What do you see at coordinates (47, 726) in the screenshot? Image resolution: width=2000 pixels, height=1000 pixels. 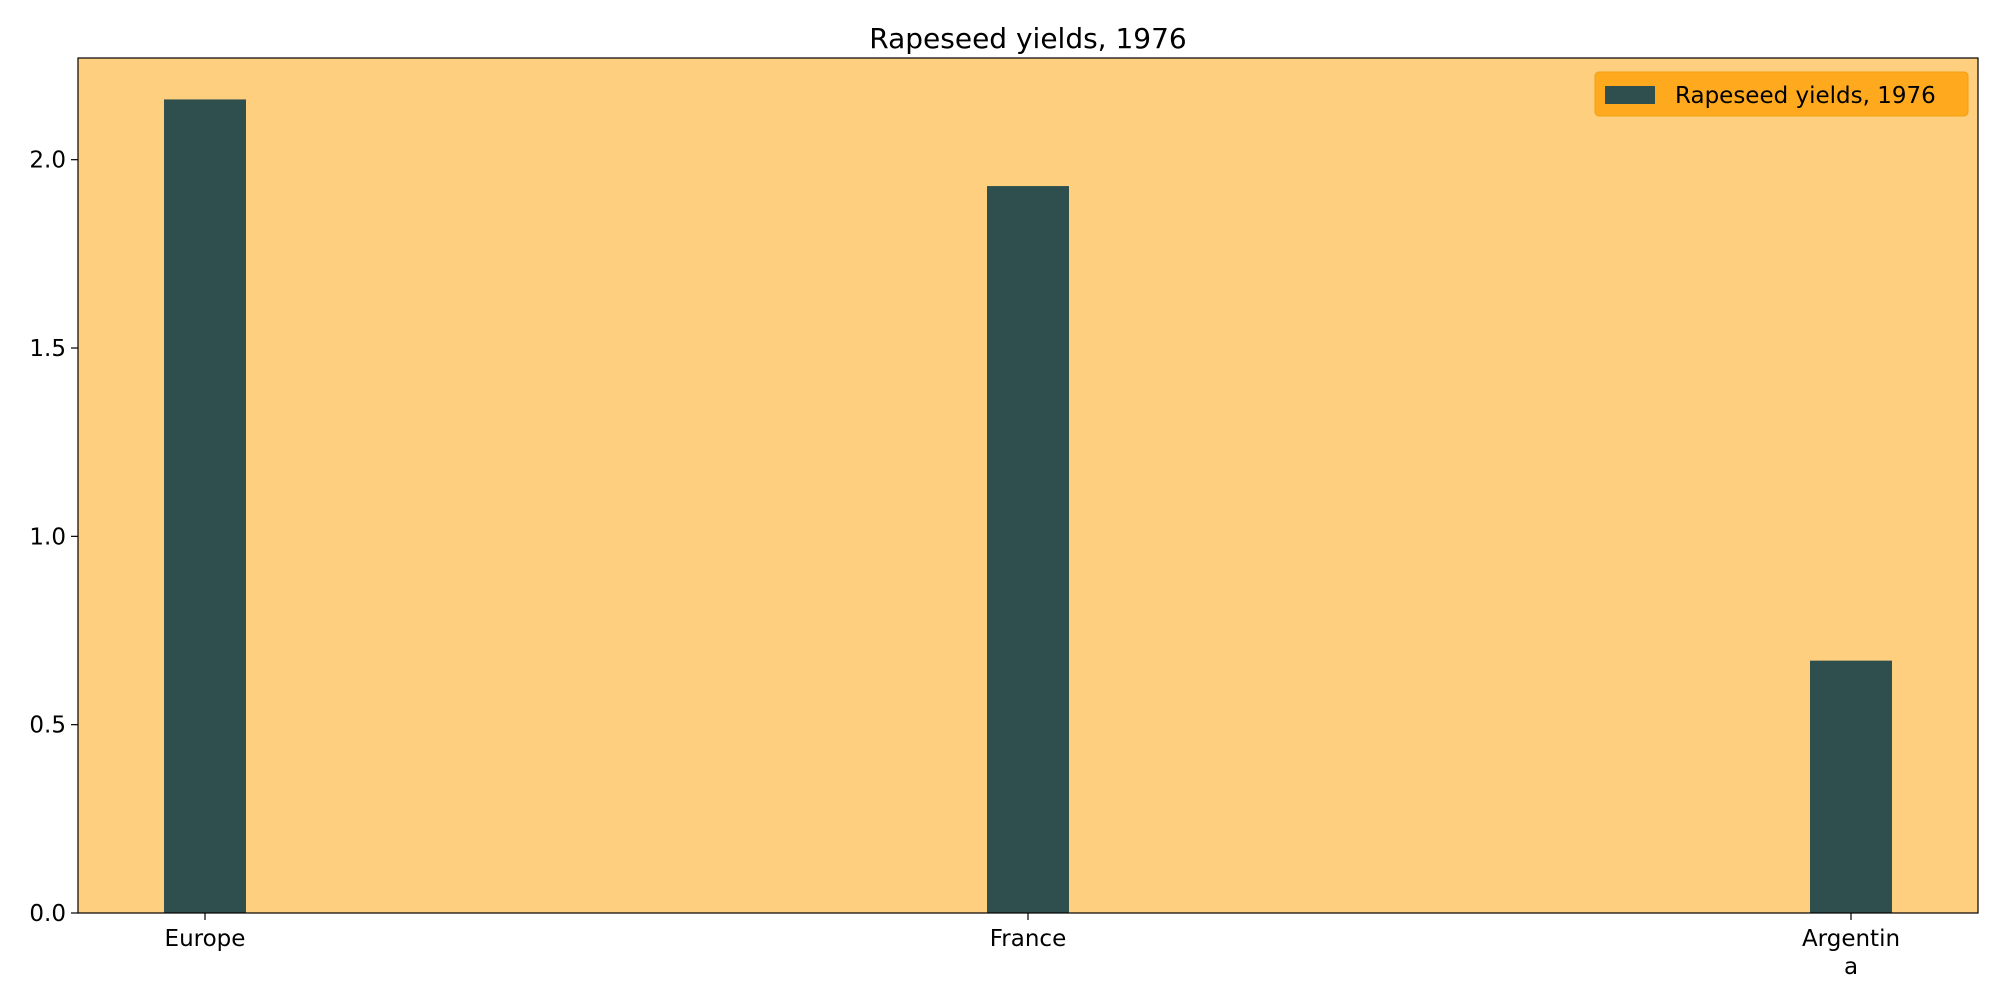 I see `y-tick-label: 0.5` at bounding box center [47, 726].